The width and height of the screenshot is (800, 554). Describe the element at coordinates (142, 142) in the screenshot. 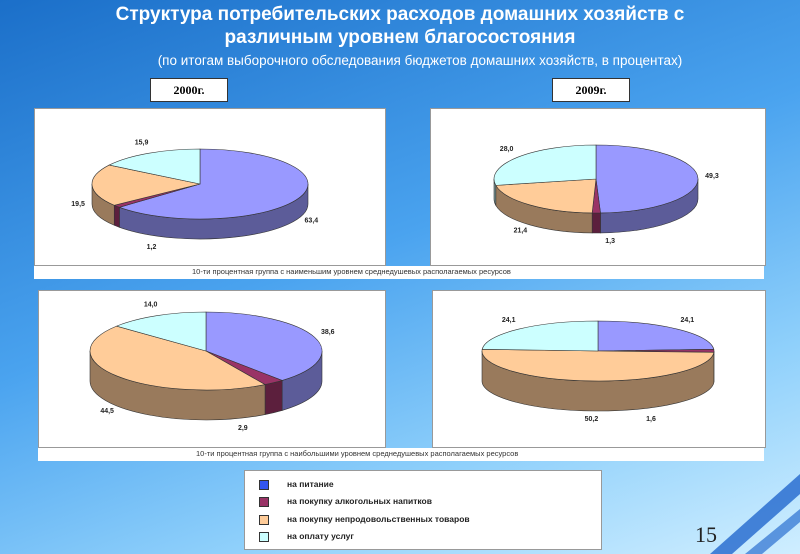

I see `pie-label-services: 15,9` at that location.